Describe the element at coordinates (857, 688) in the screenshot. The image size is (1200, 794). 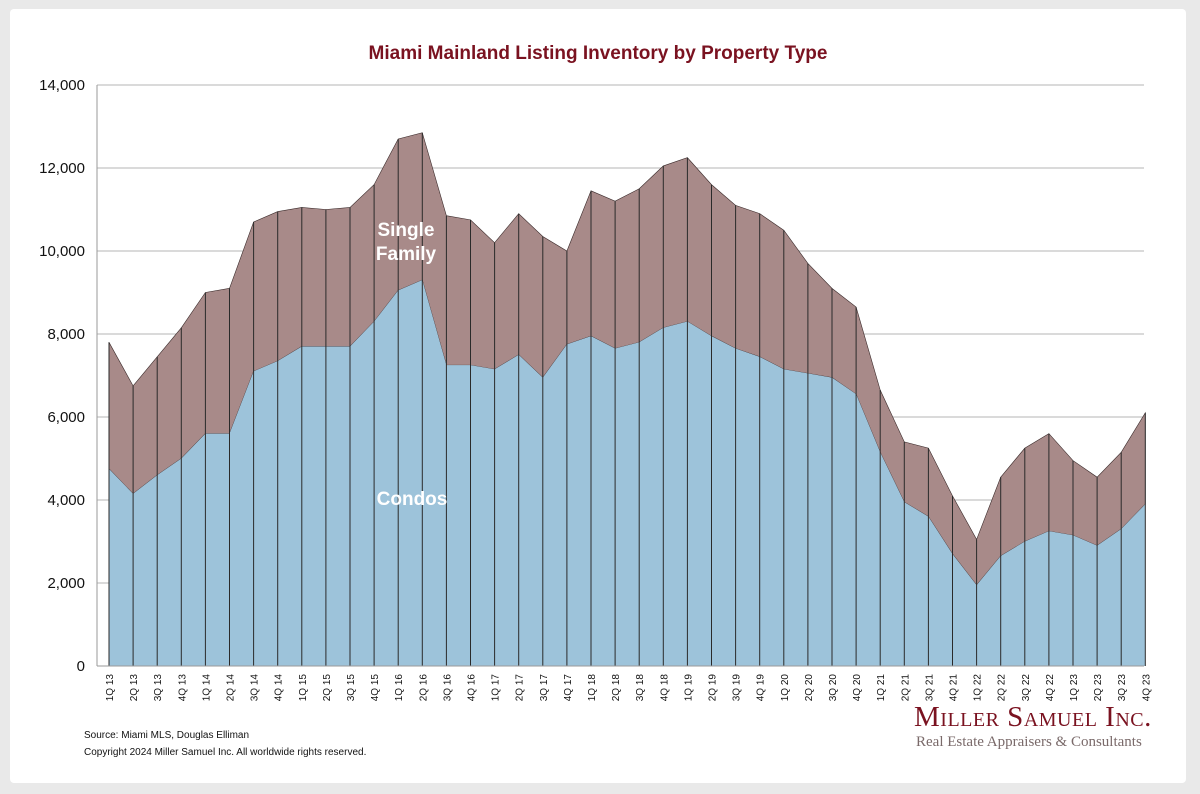
I see `x-tick-label: 4Q 20` at that location.